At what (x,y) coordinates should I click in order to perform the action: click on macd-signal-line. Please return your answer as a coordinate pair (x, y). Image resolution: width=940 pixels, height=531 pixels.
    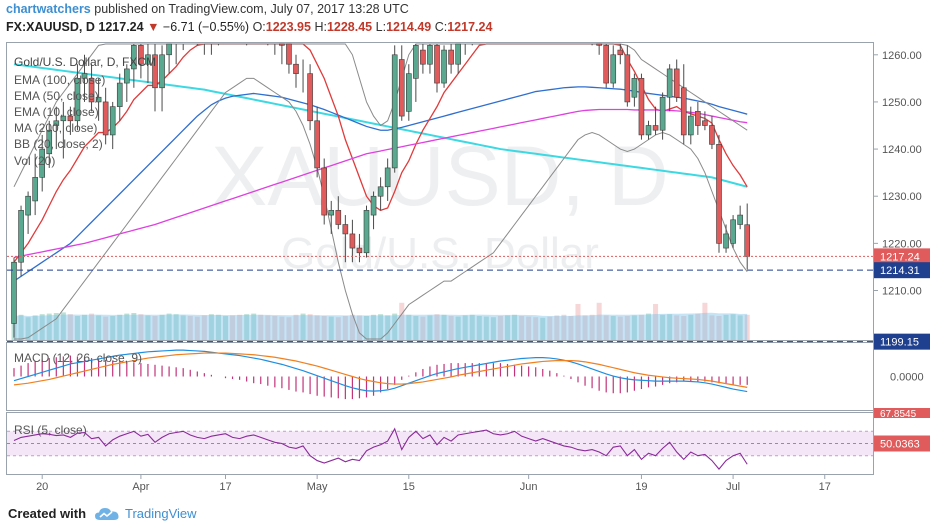
    Looking at the image, I should click on (380, 370).